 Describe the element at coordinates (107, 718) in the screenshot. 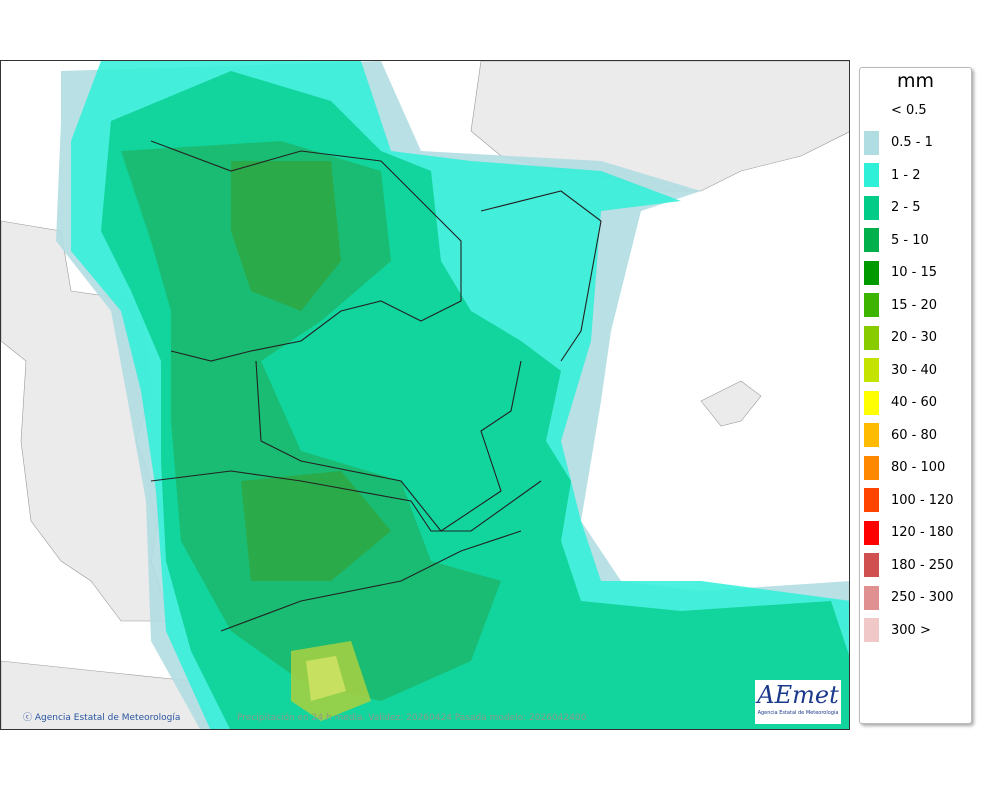

I see `copyright-text: Agencia Estatal de Meteorología` at that location.